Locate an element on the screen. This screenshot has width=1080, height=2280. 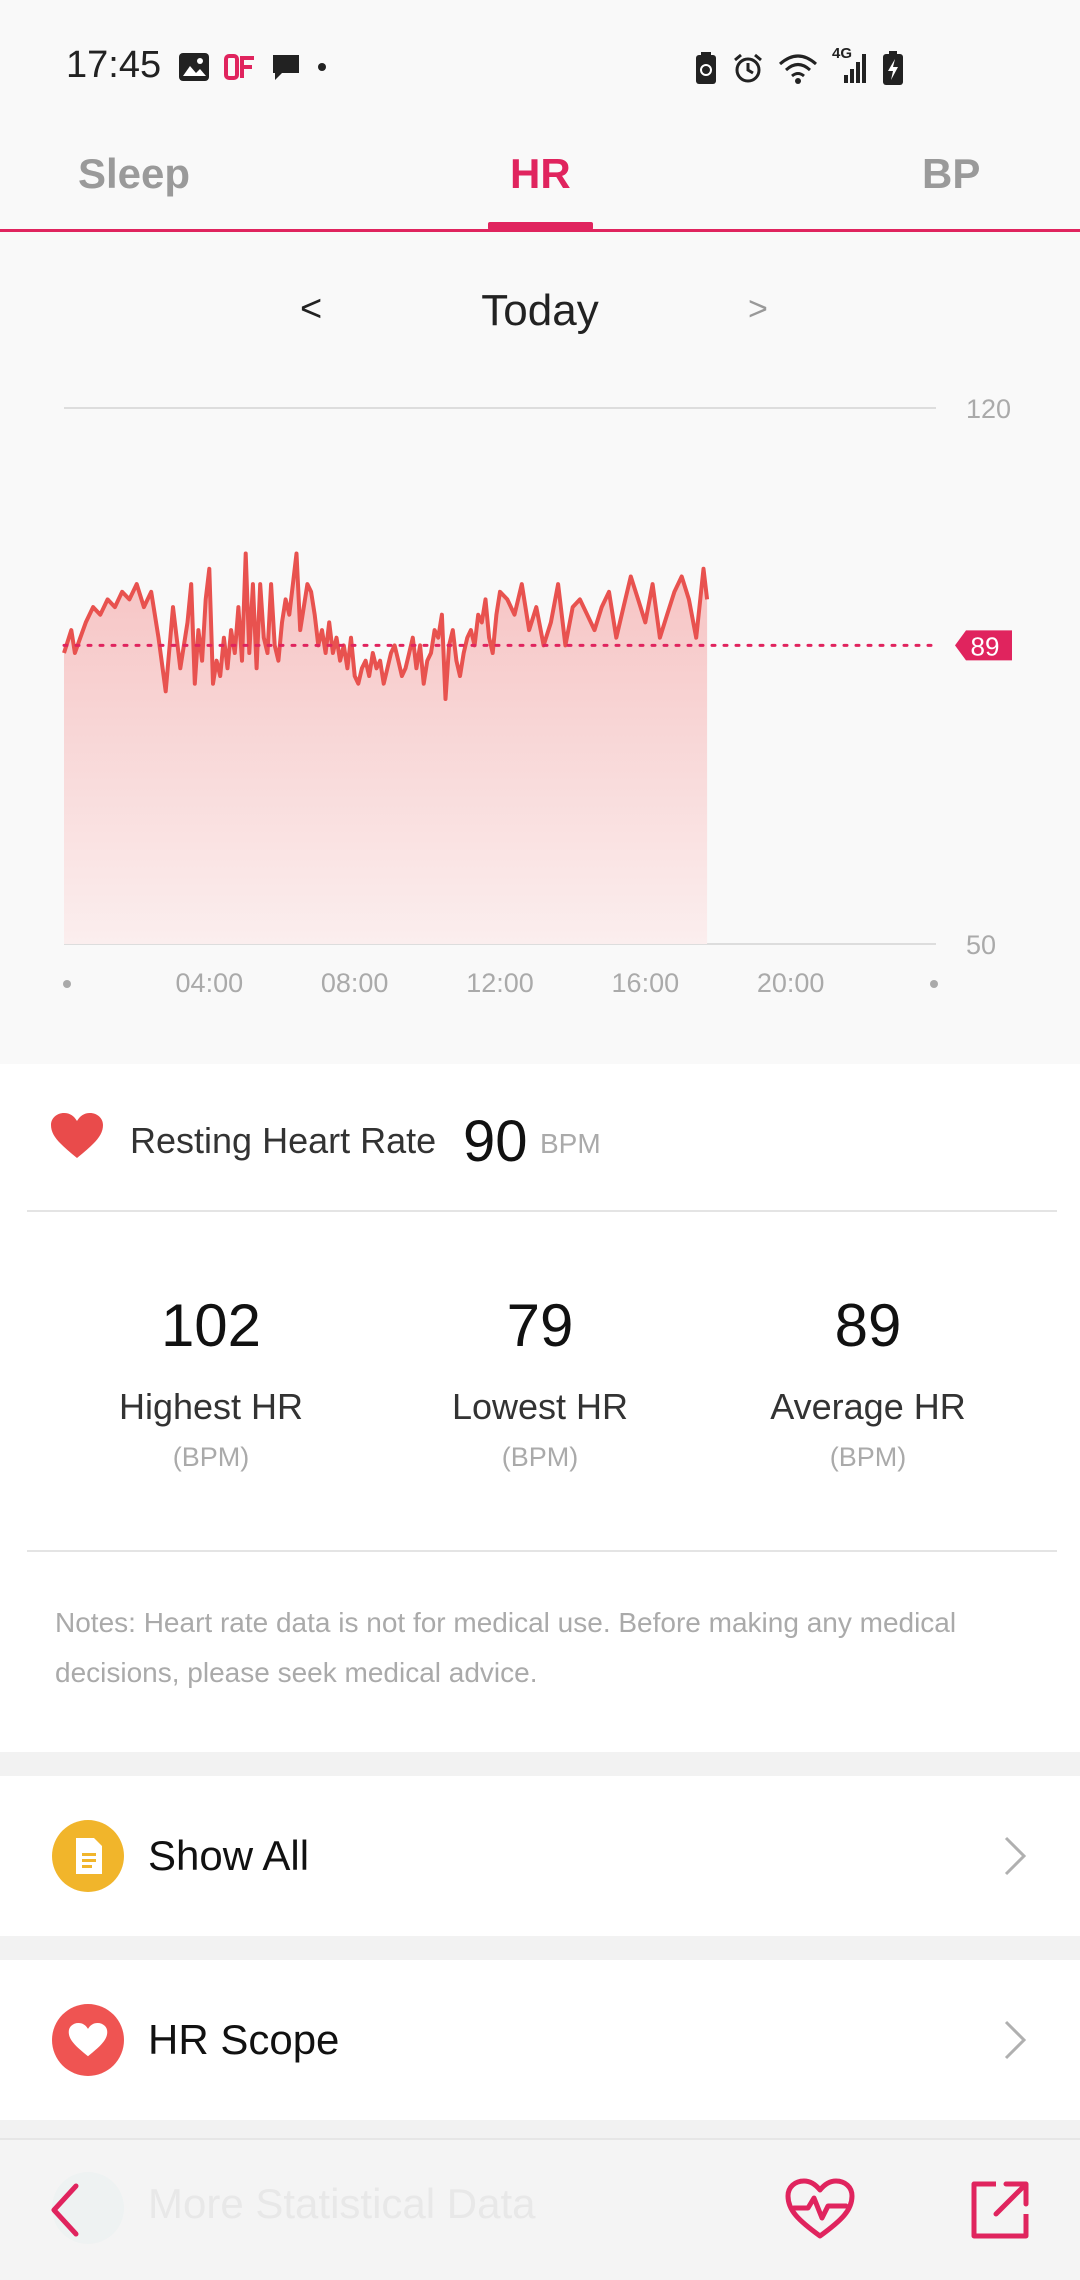
x-axis-start-dot is located at coordinates (67, 984).